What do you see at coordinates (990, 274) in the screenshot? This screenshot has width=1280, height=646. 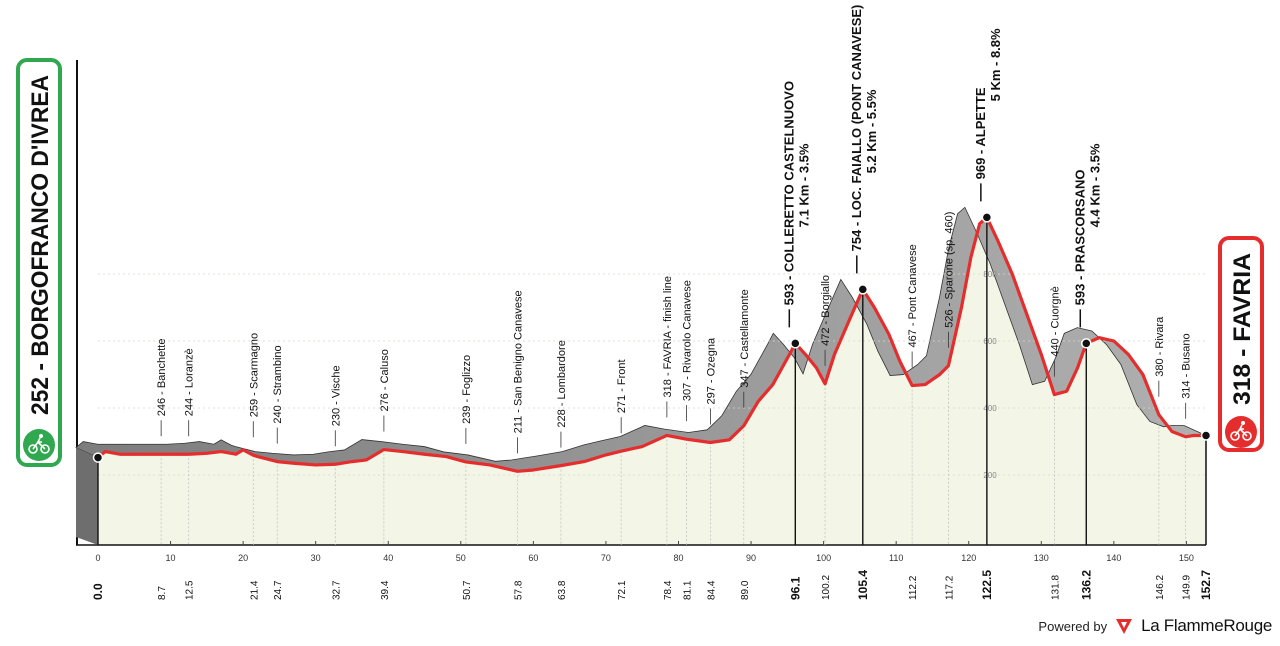 I see `y-tick-label: 800` at bounding box center [990, 274].